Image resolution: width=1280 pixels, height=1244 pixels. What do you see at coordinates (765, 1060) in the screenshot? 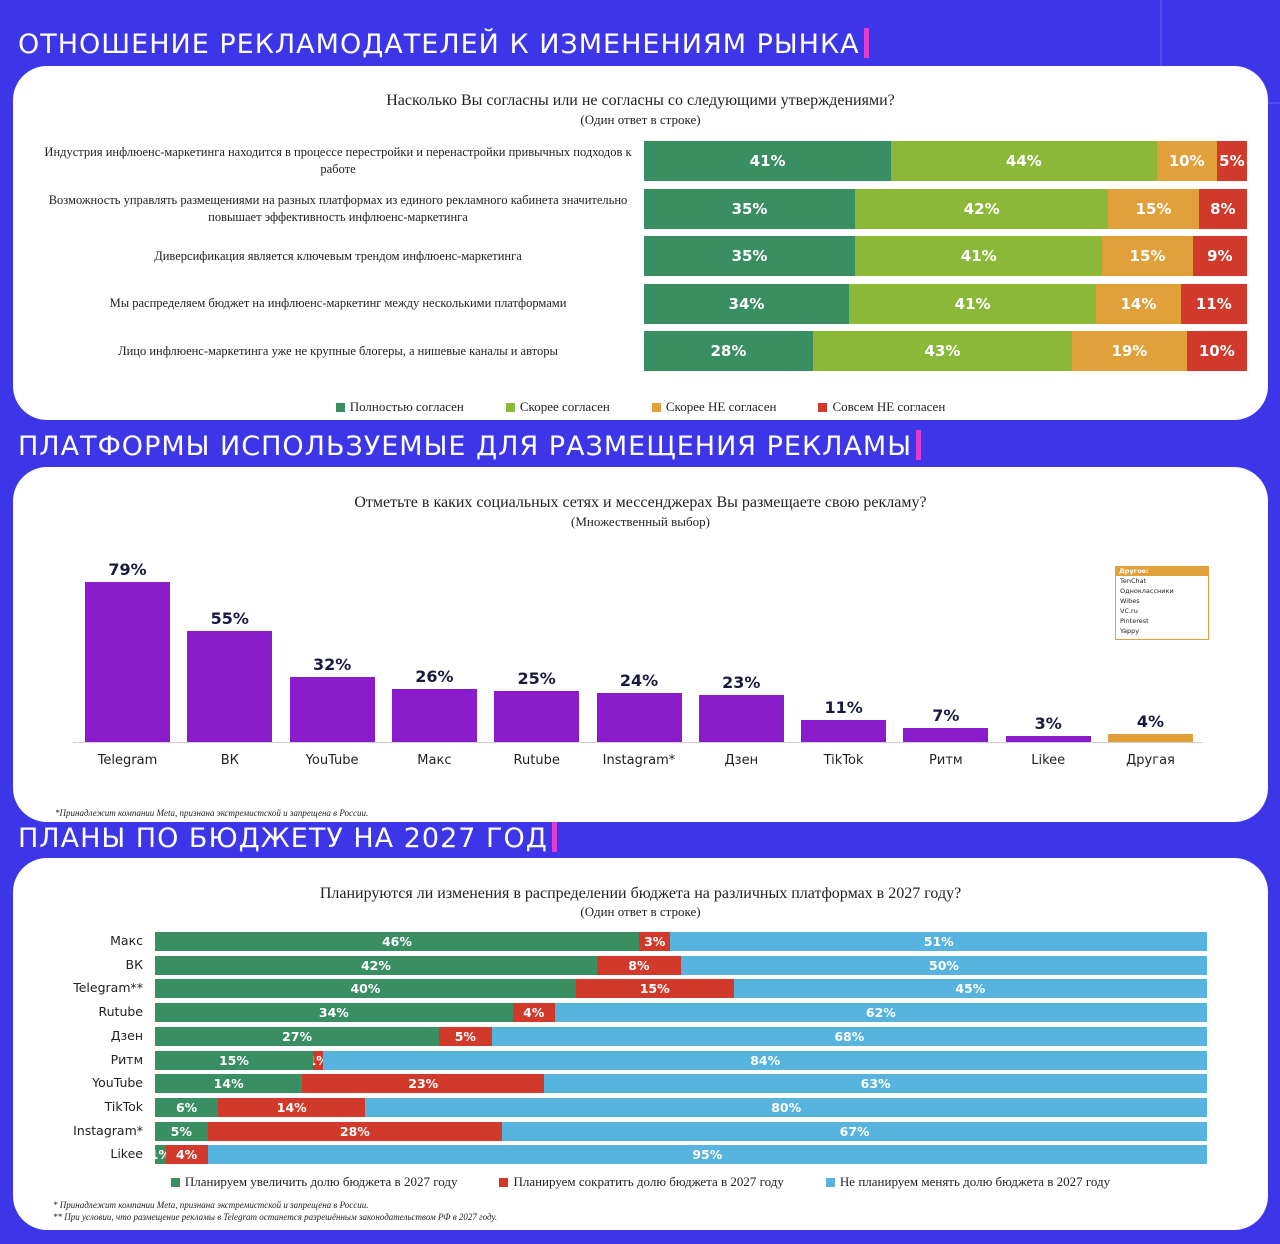
I see `chart3-segment: 84%` at bounding box center [765, 1060].